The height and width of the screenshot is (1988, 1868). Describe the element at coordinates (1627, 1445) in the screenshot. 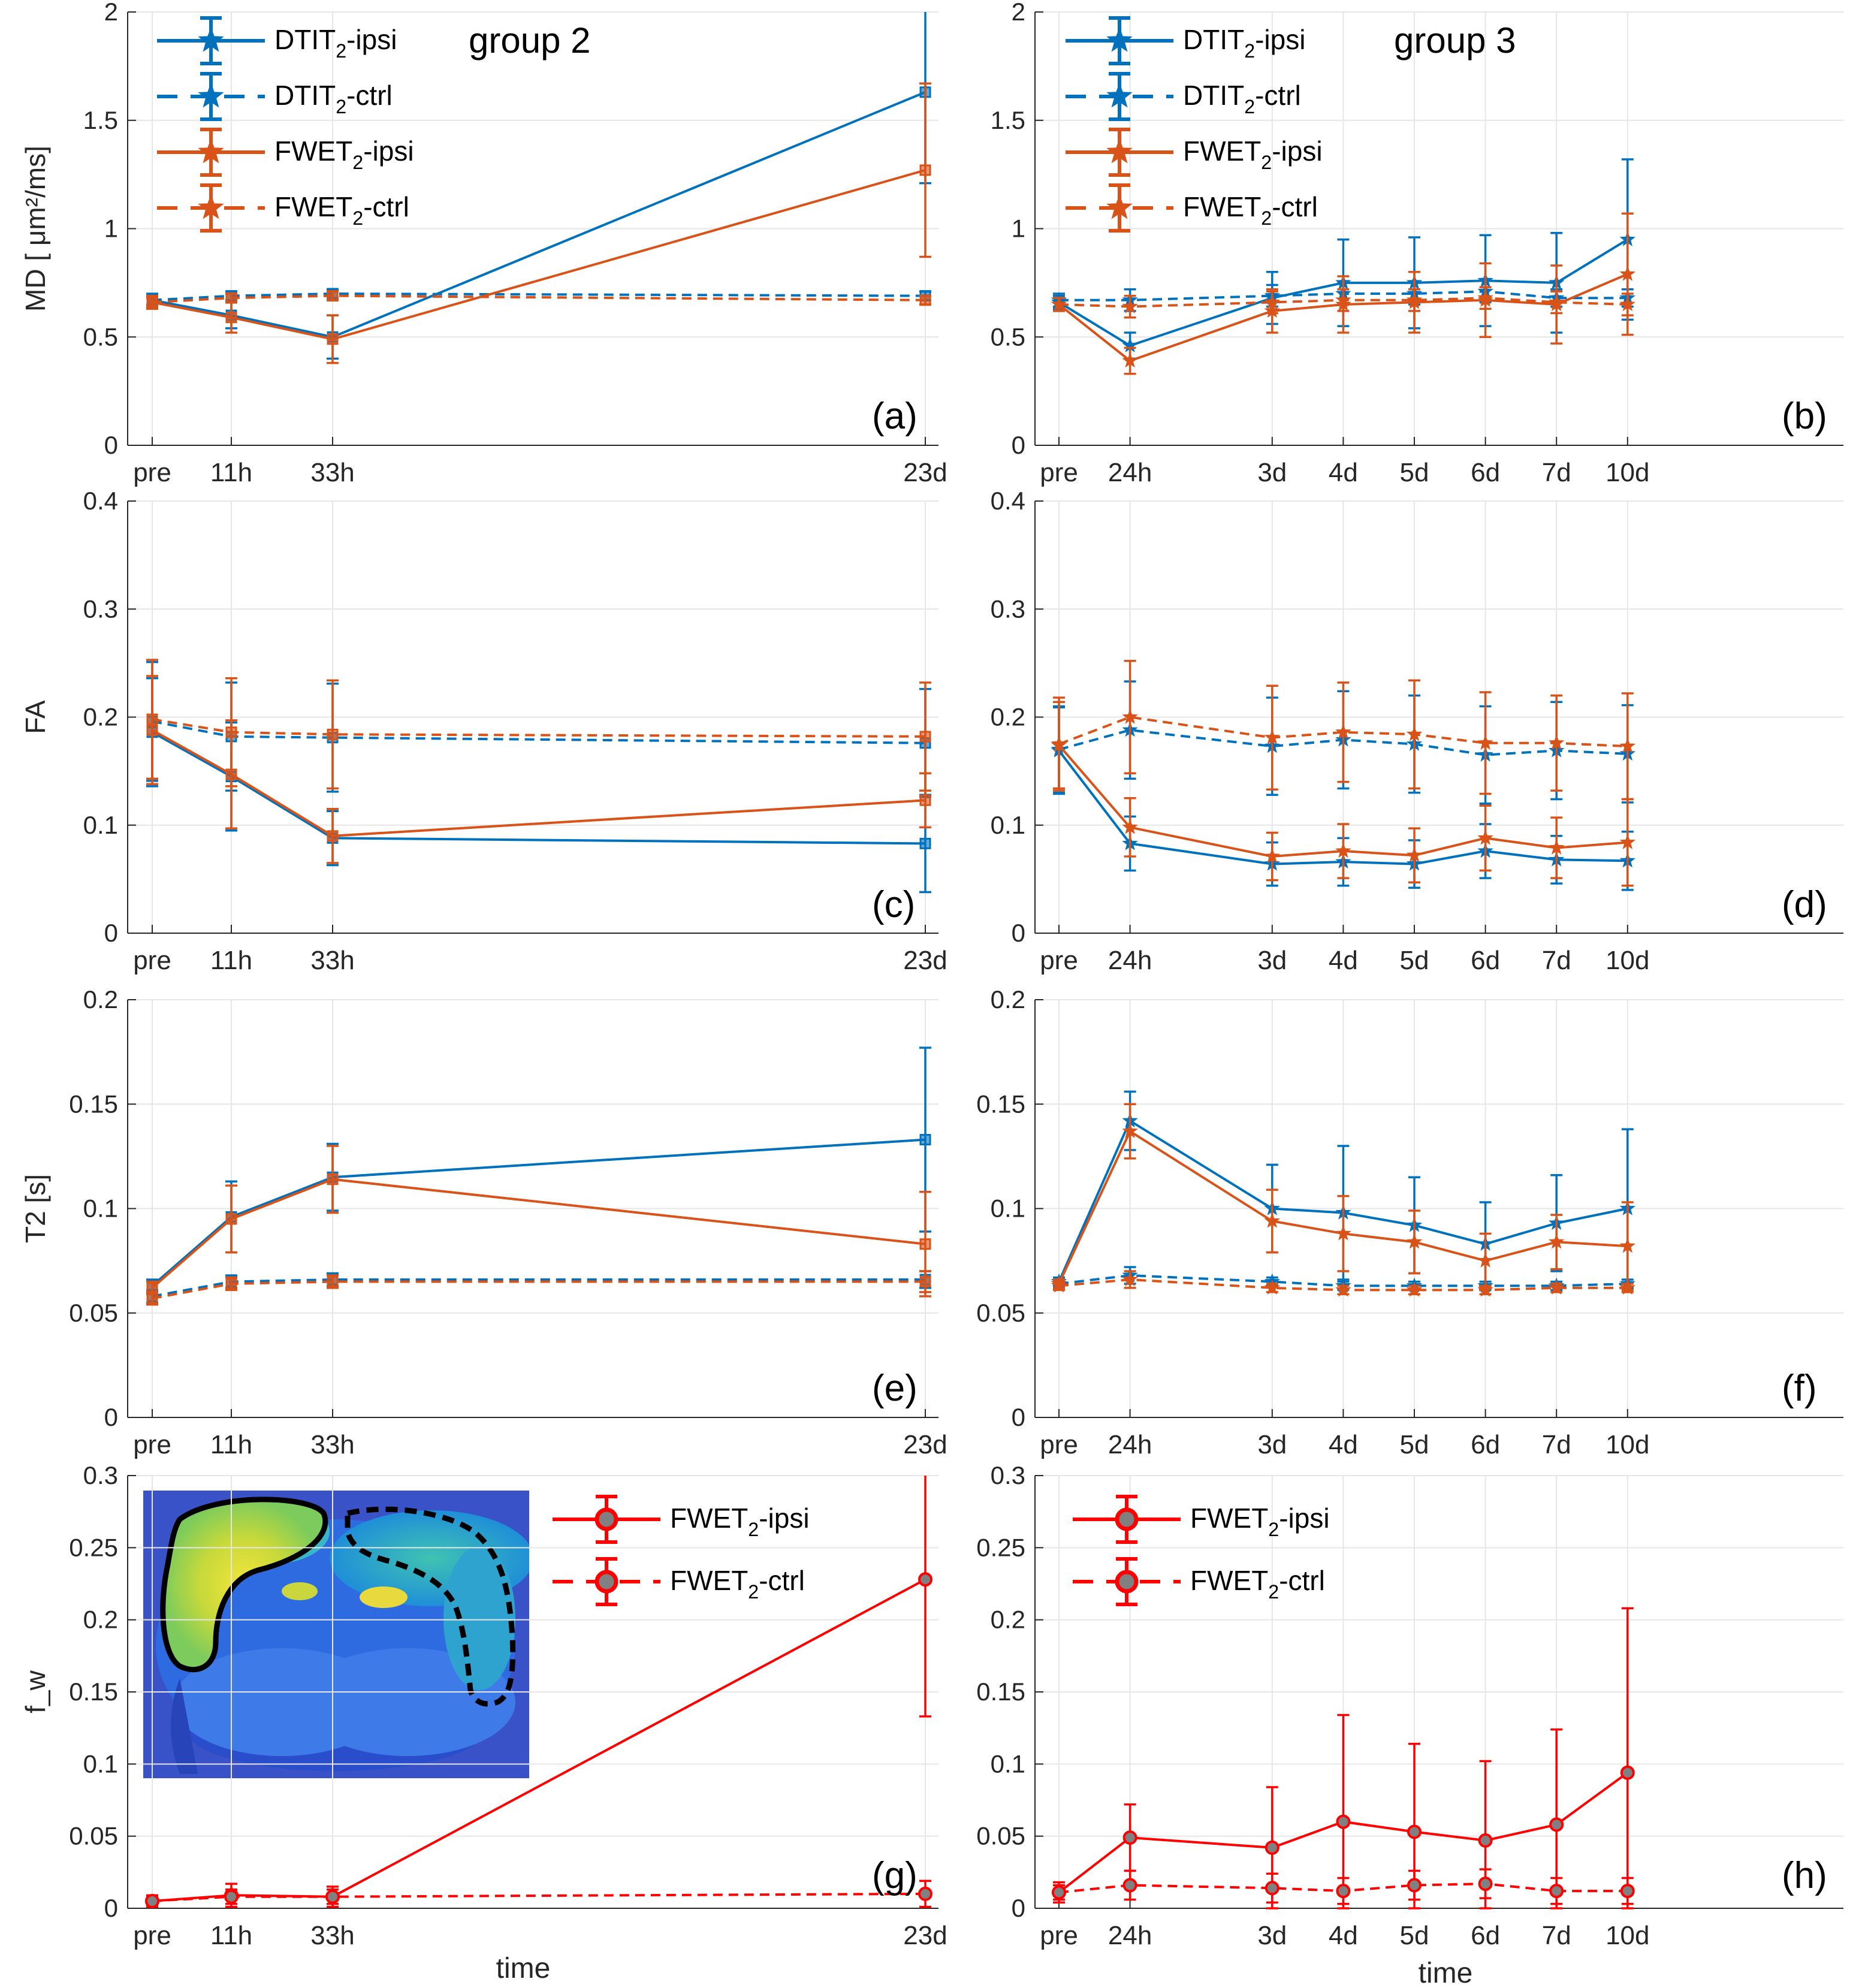

I see `x-tick-label: 10d` at that location.